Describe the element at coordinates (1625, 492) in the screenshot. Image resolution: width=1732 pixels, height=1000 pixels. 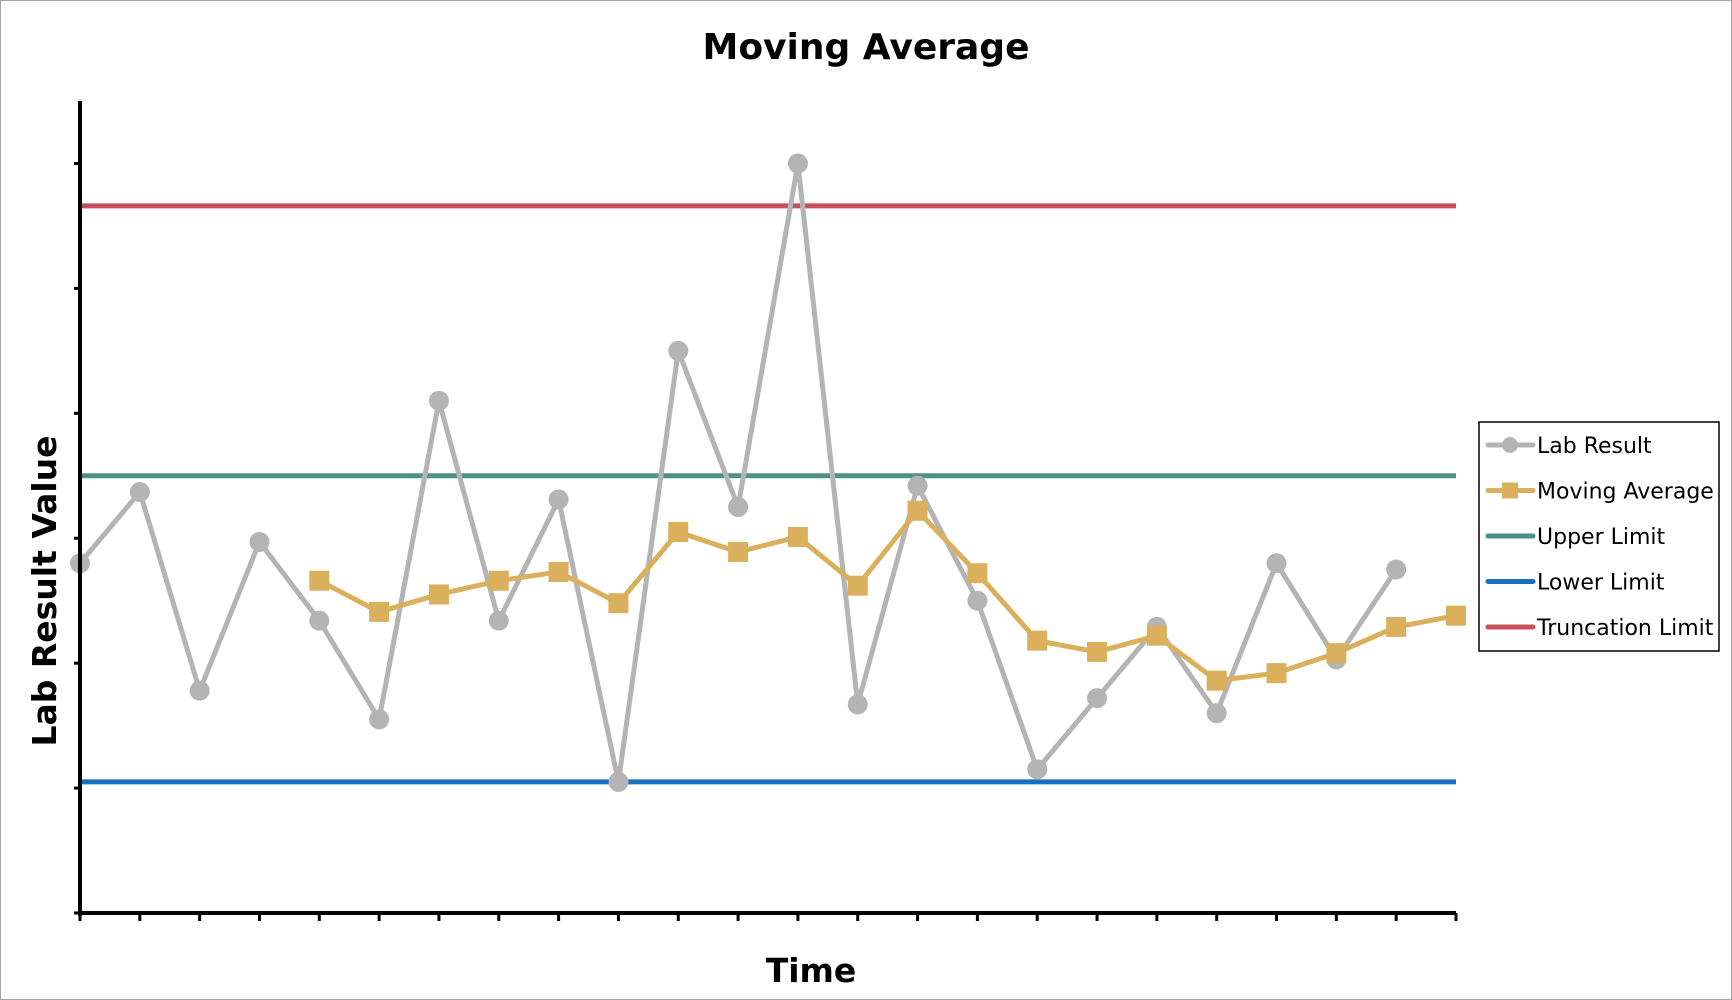
I see `legend-label: Moving Average` at that location.